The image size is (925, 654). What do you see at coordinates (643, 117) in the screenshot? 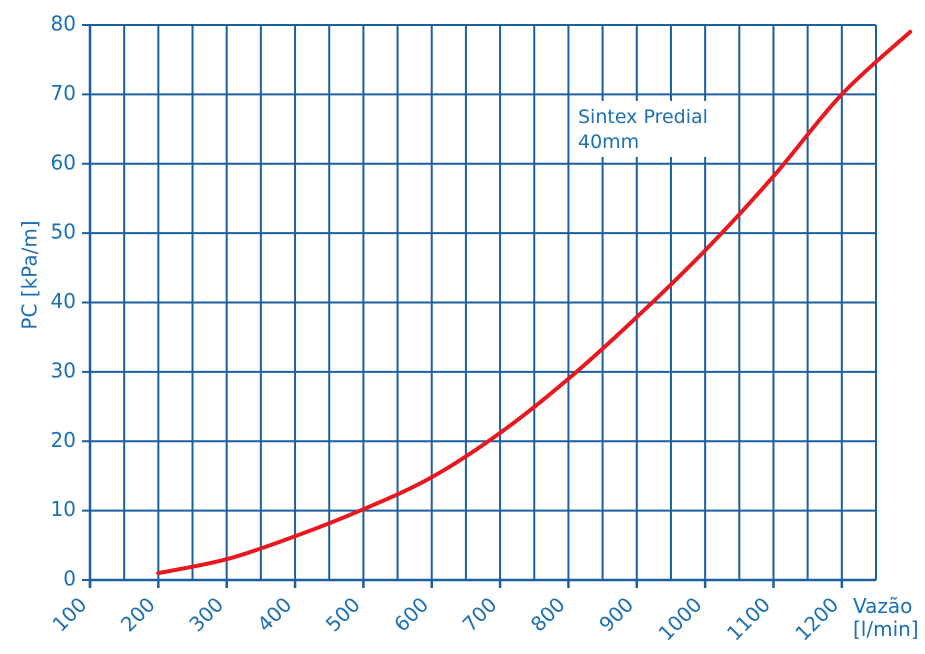
I see `annotation-line1: Sintex Predial` at bounding box center [643, 117].